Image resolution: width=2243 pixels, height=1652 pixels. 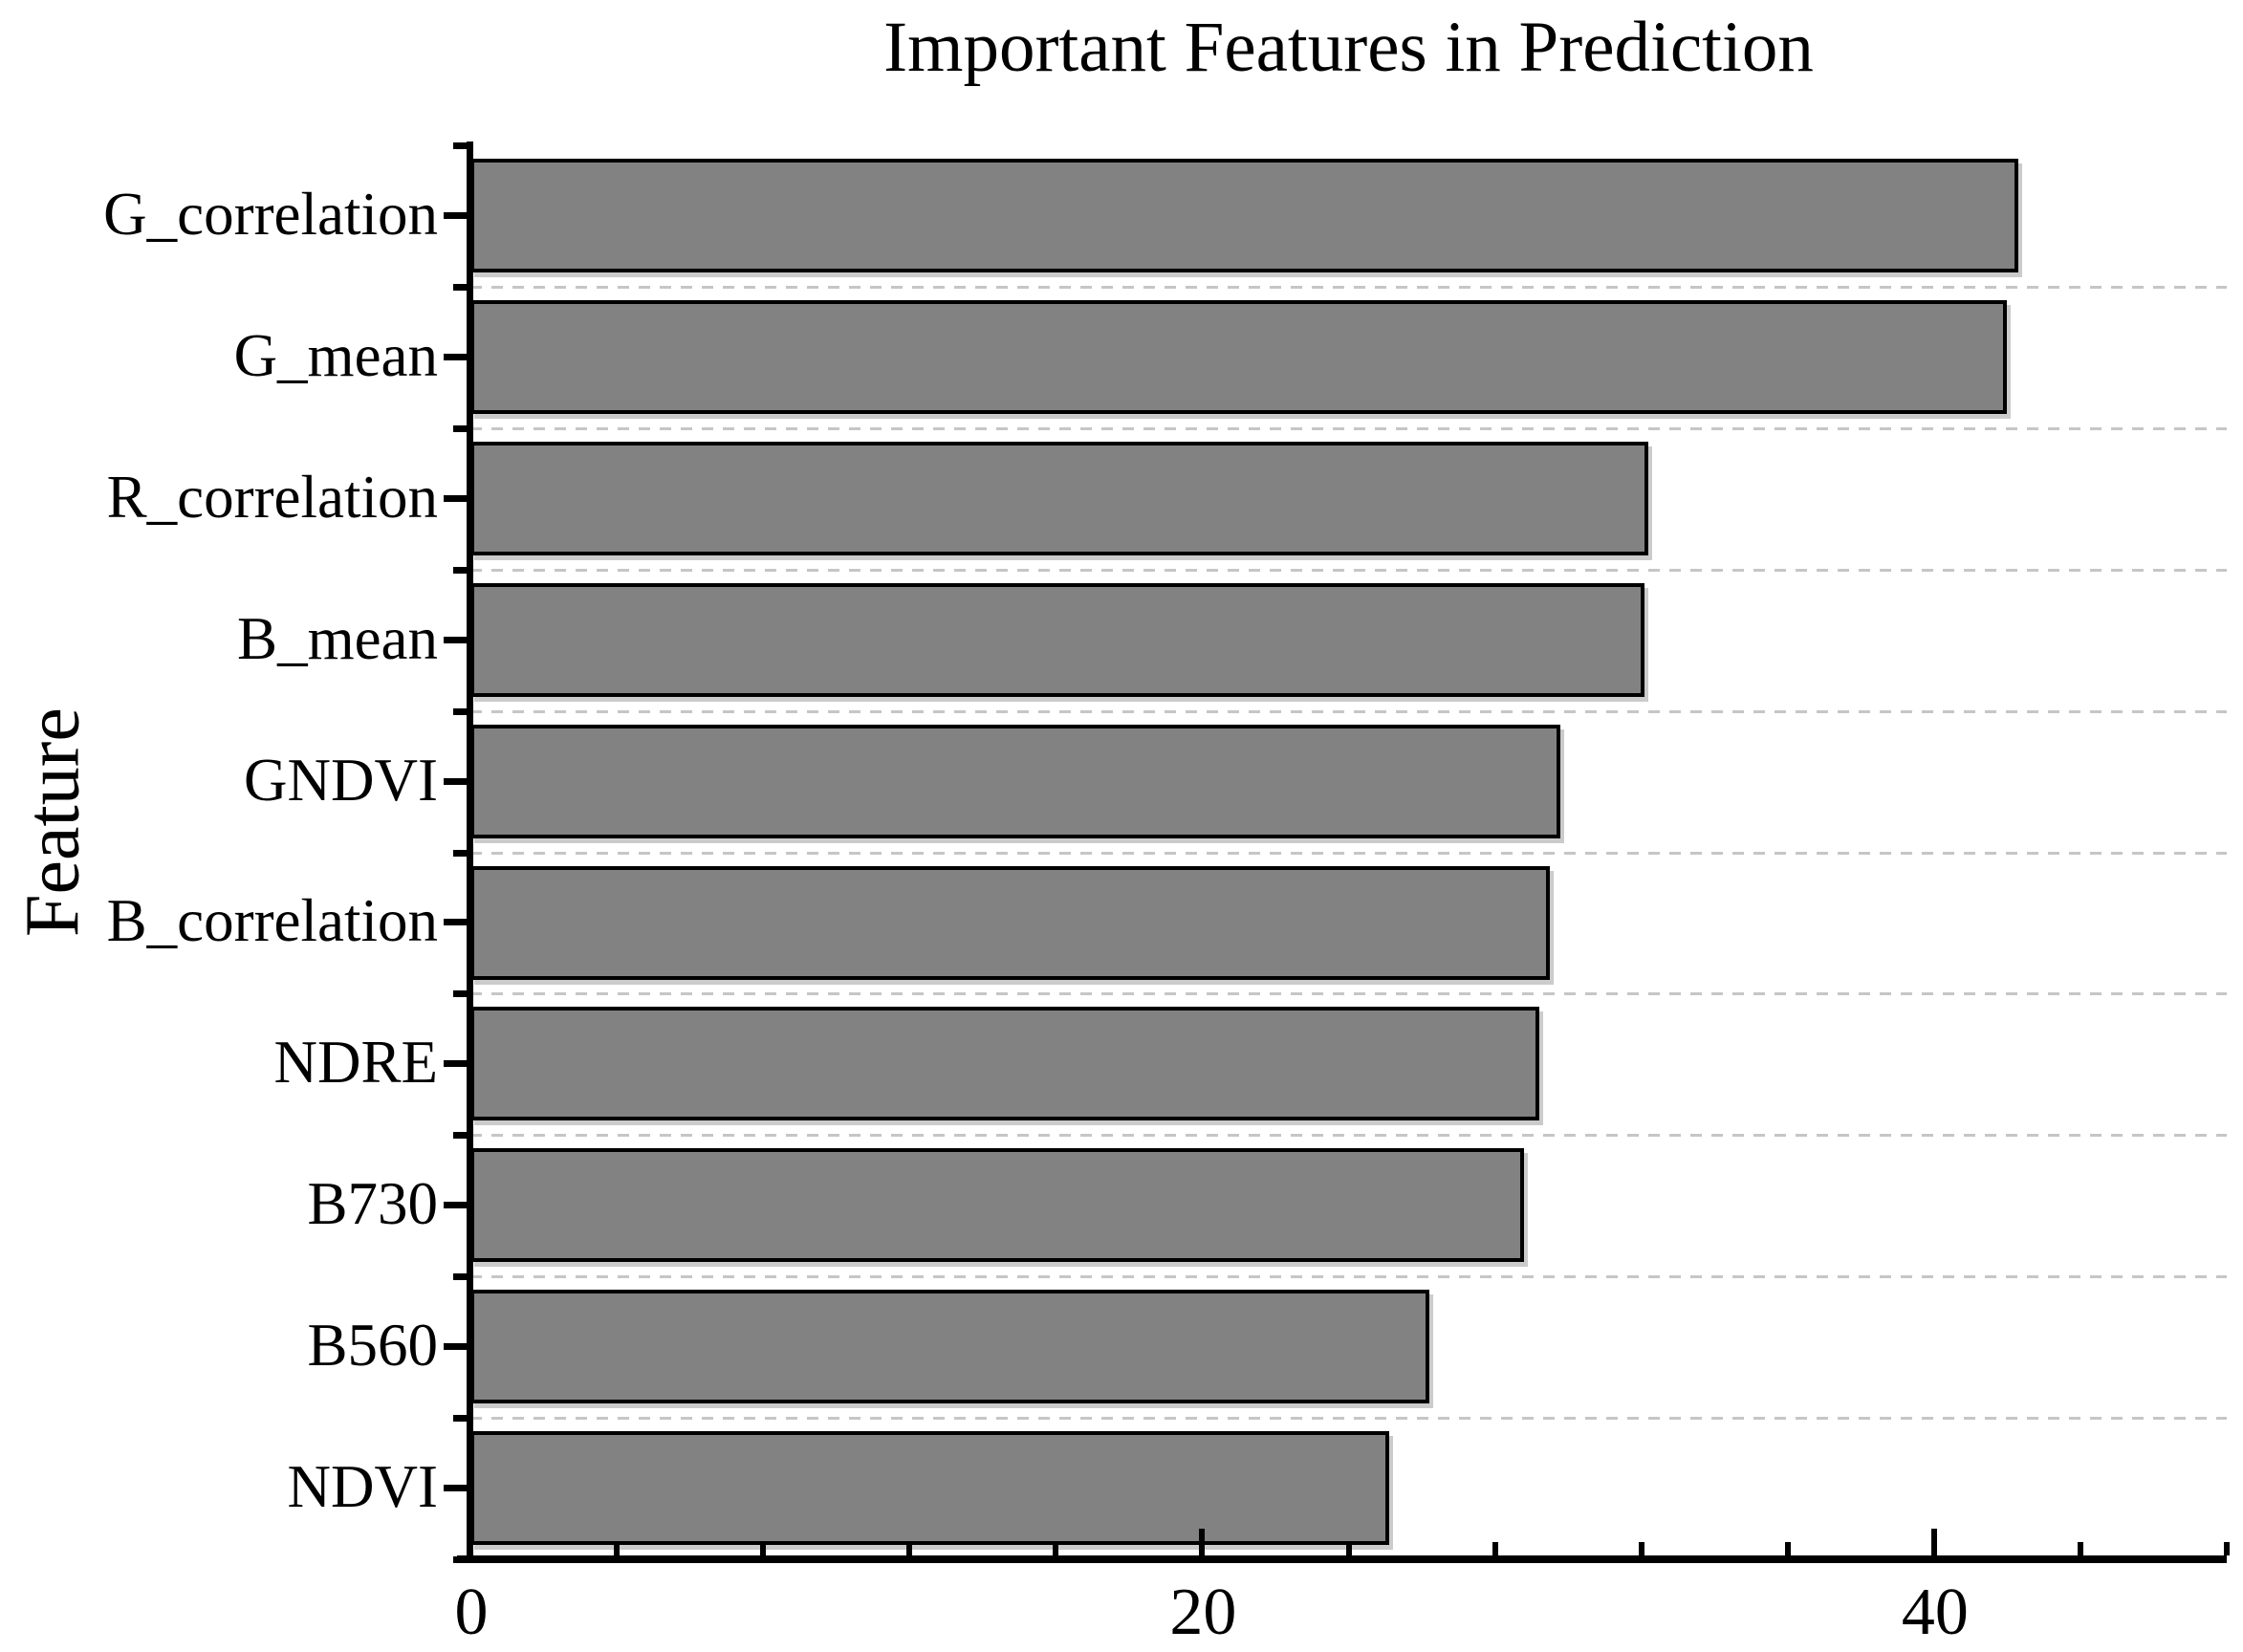 What do you see at coordinates (1342, 1559) in the screenshot?
I see `x-axis-line` at bounding box center [1342, 1559].